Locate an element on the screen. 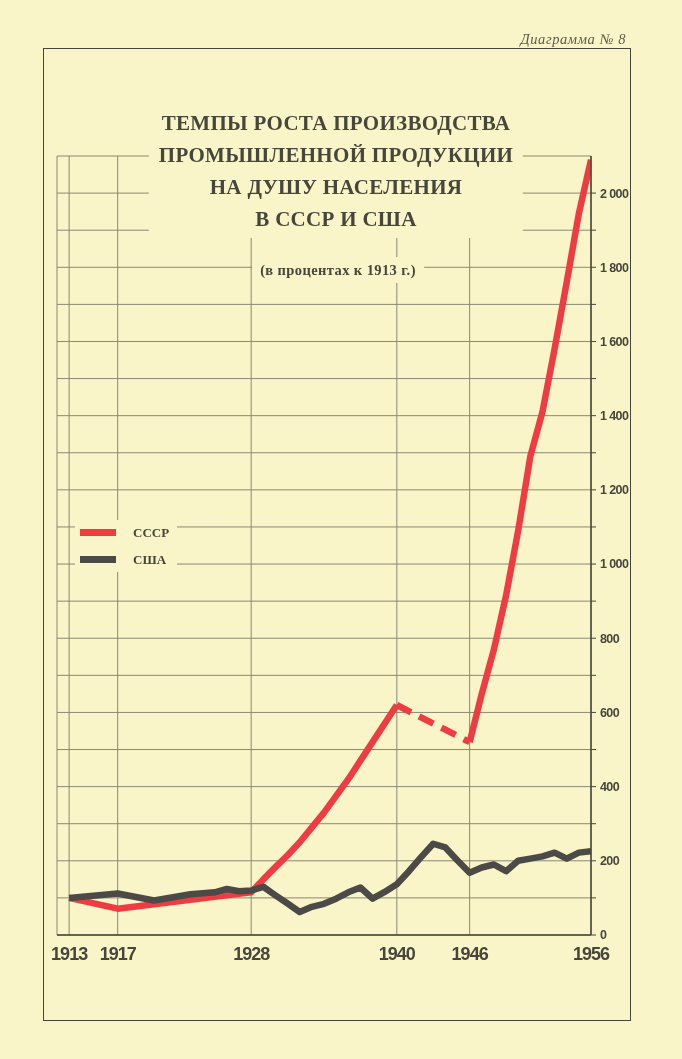  y-tick-label: 2 000 is located at coordinates (614, 193).